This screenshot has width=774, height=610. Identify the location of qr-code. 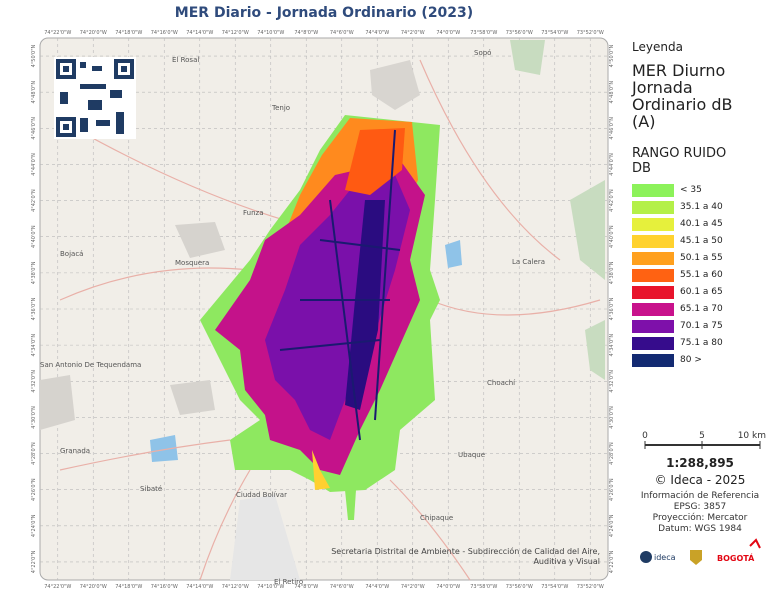
(95, 98).